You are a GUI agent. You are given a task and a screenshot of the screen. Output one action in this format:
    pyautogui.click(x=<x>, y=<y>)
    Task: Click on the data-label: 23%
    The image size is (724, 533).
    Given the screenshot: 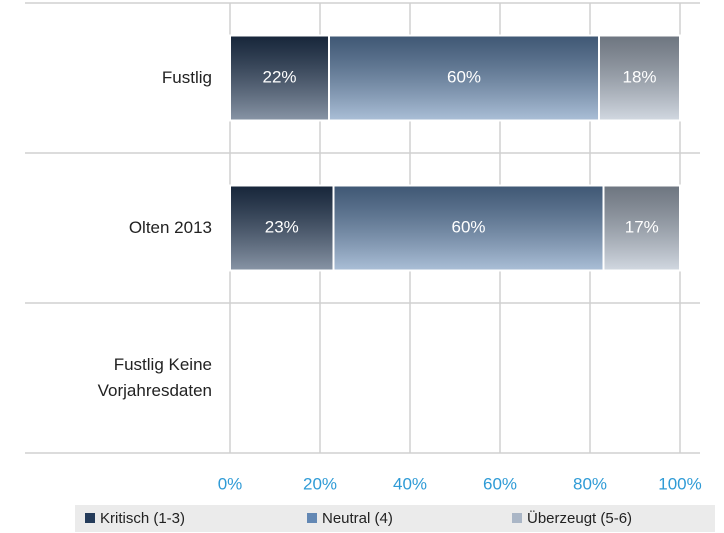 What is the action you would take?
    pyautogui.click(x=282, y=226)
    